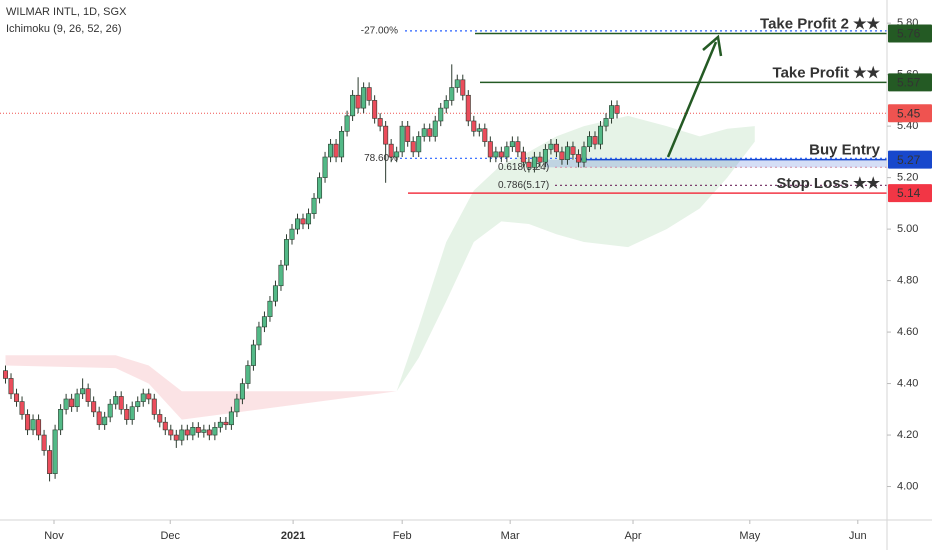 Image resolution: width=932 pixels, height=550 pixels. I want to click on chart-title: WILMAR INTL, 1D, SGX, so click(66, 12).